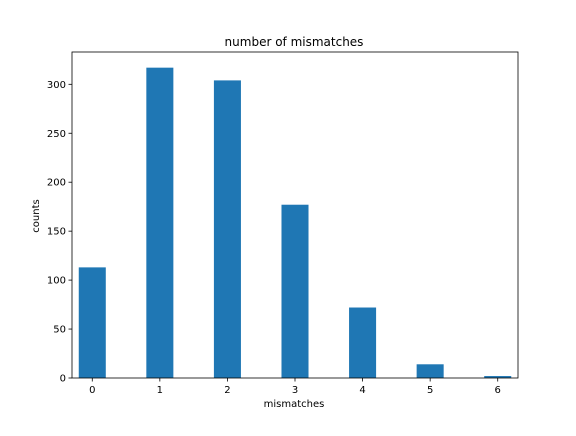 This screenshot has width=576, height=436. Describe the element at coordinates (56, 85) in the screenshot. I see `y-tick-label: 300` at that location.